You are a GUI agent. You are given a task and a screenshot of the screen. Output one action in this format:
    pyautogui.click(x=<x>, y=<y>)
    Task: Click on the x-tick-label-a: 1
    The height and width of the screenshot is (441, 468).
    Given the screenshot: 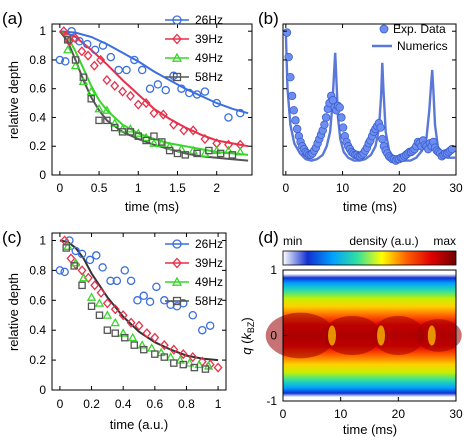 What is the action you would take?
    pyautogui.click(x=138, y=188)
    